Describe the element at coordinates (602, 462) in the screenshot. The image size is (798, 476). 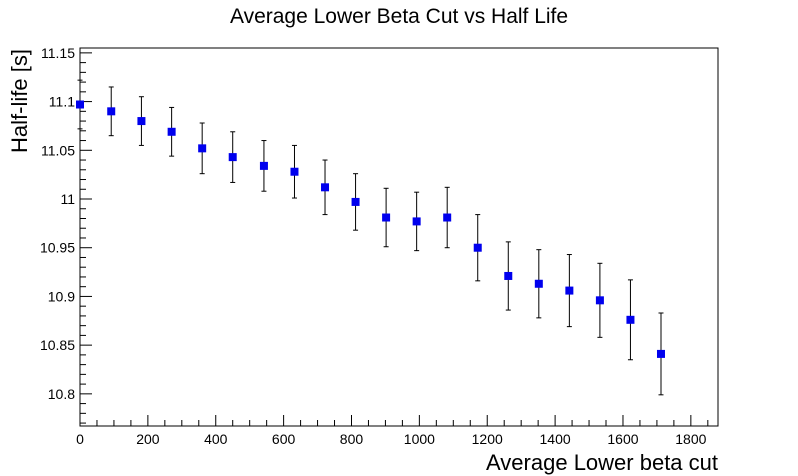
I see `x-axis-label: Average Lower beta cut` at that location.